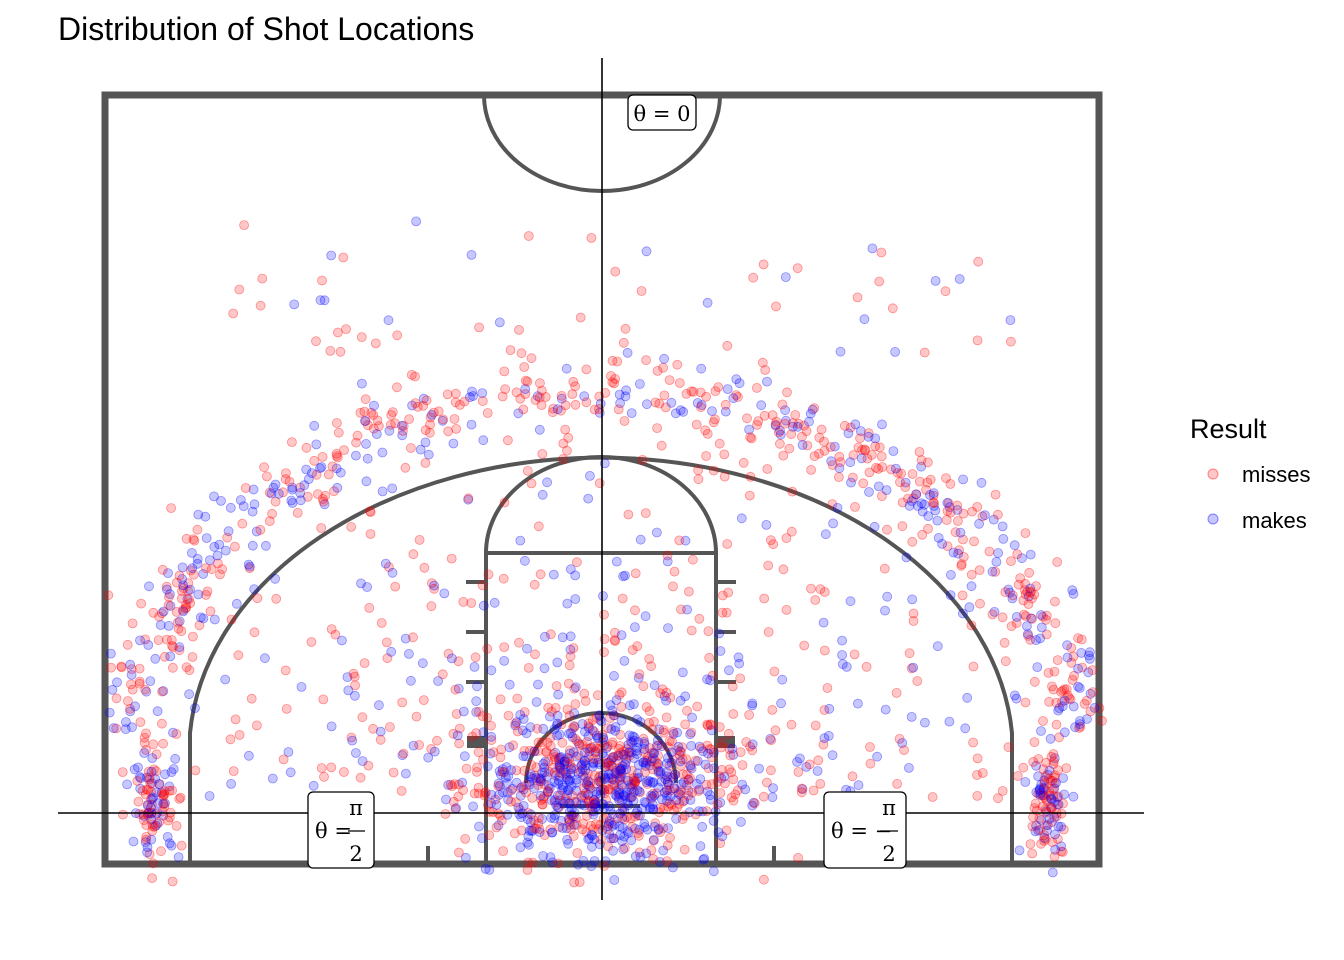 This screenshot has width=1344, height=960. What do you see at coordinates (1213, 474) in the screenshot?
I see `legend-key-misses` at bounding box center [1213, 474].